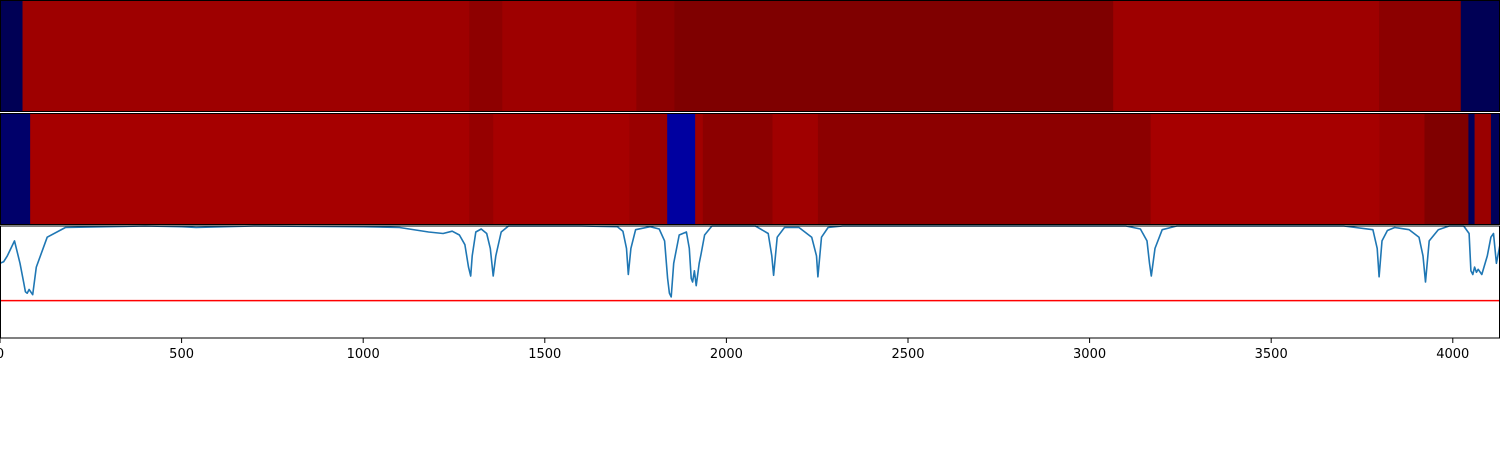 The height and width of the screenshot is (450, 1500). I want to click on x-tick-label-5: 2500, so click(907, 354).